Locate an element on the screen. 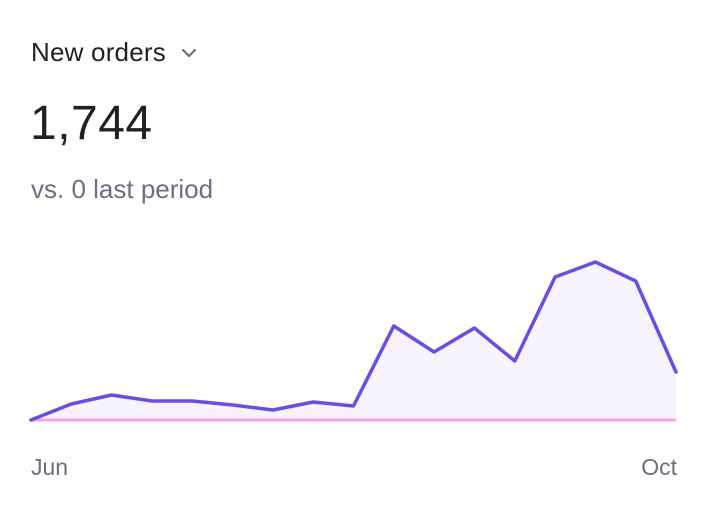  comparison-text: vs. 0 last period is located at coordinates (122, 189).